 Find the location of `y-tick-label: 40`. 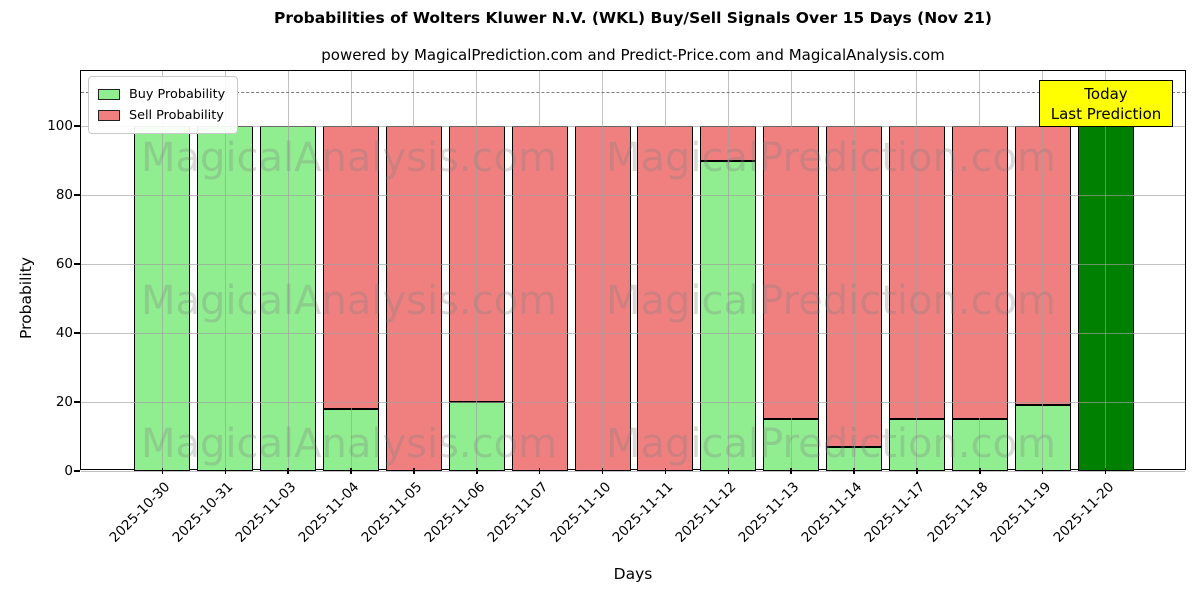

y-tick-label: 40 is located at coordinates (64, 333).